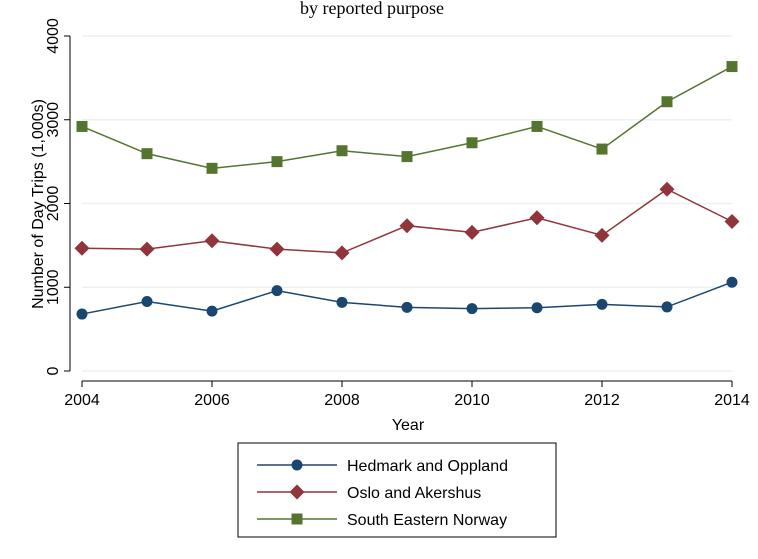 This screenshot has width=758, height=559. I want to click on y-tick-label: 1000, so click(53, 287).